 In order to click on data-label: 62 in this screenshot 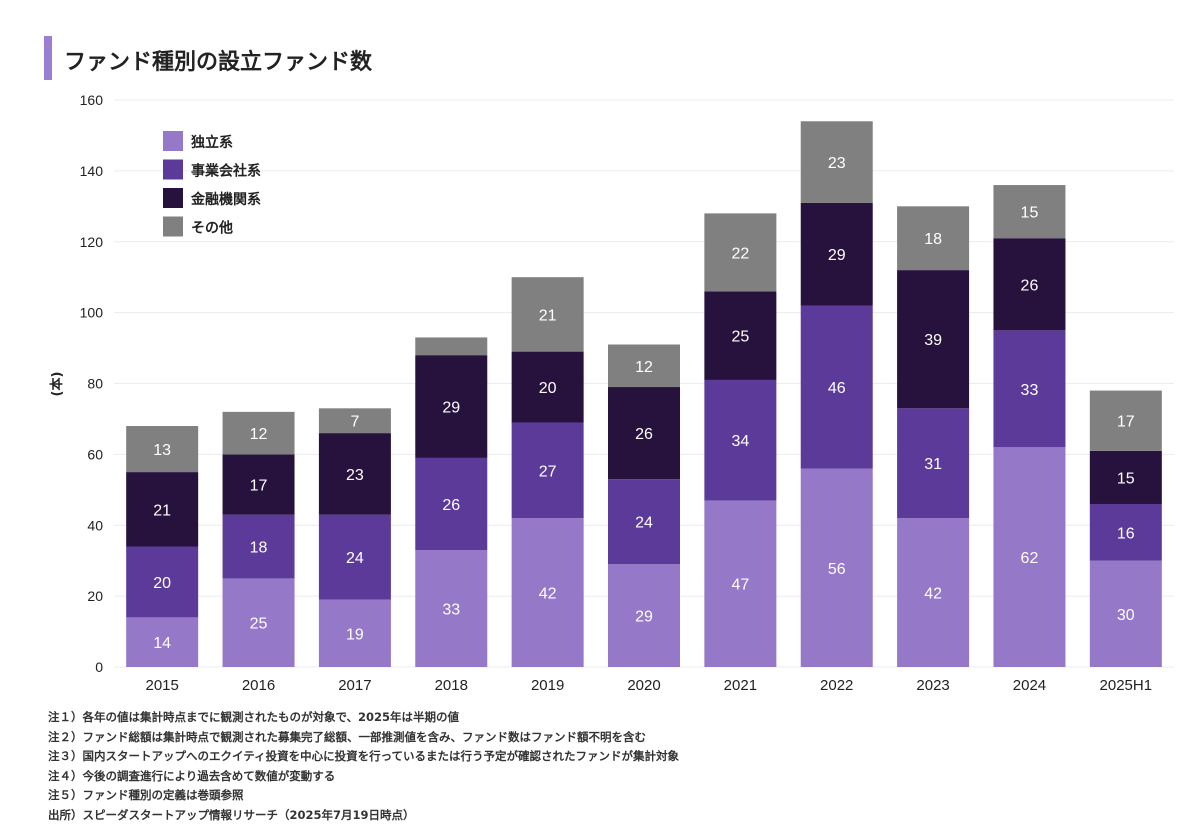, I will do `click(1030, 558)`.